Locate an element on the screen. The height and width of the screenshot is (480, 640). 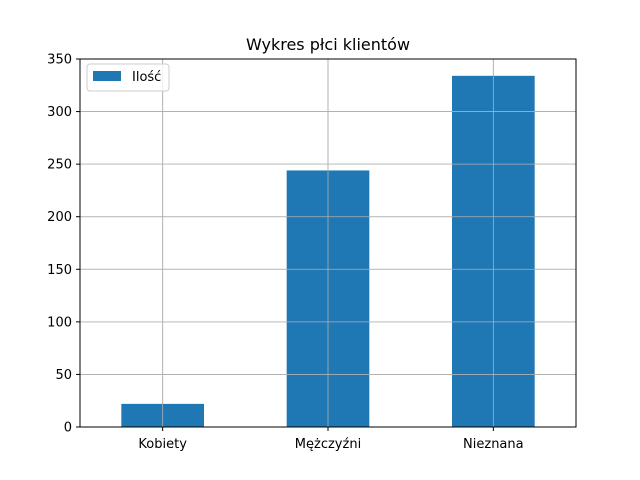
legend-swatch is located at coordinates (107, 76).